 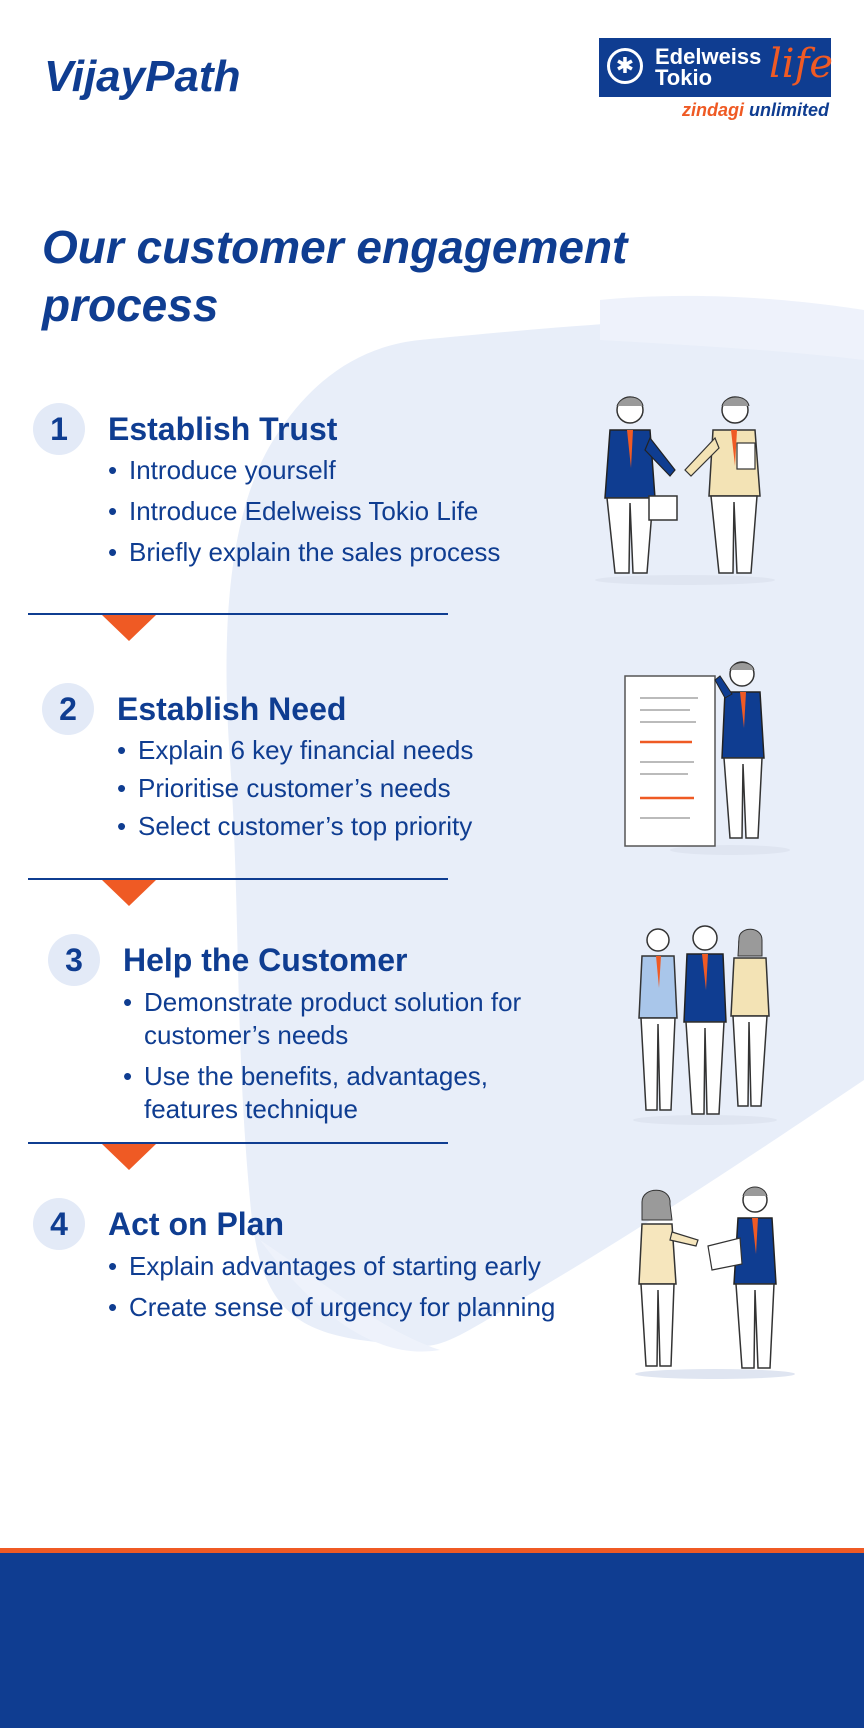 I want to click on logo-box: ✱ Edelweiss Tokio life, so click(x=716, y=67).